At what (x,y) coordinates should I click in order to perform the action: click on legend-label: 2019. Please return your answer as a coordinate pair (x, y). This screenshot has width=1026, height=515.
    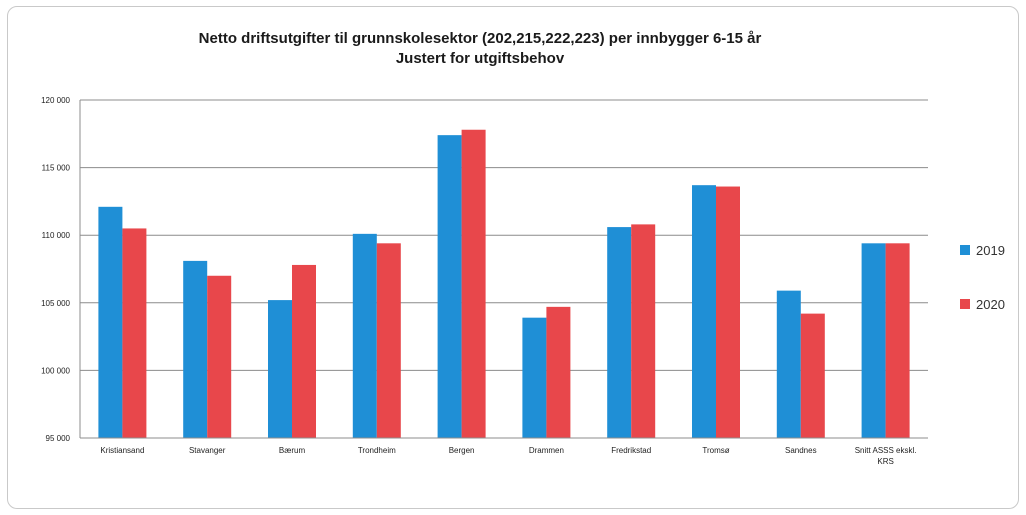
    Looking at the image, I should click on (990, 250).